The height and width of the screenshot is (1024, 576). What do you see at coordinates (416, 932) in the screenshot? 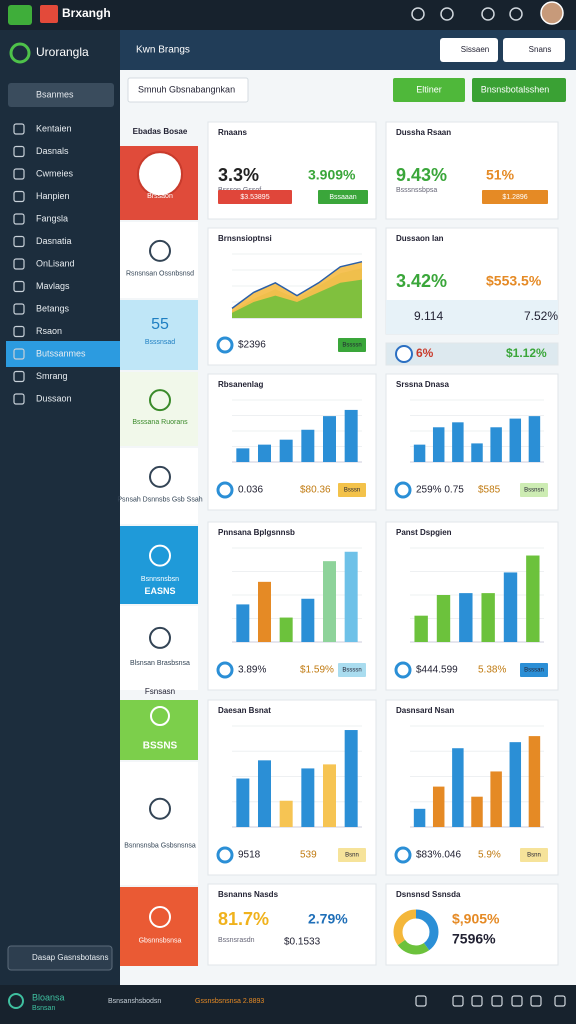
I see `donut-segment` at bounding box center [416, 932].